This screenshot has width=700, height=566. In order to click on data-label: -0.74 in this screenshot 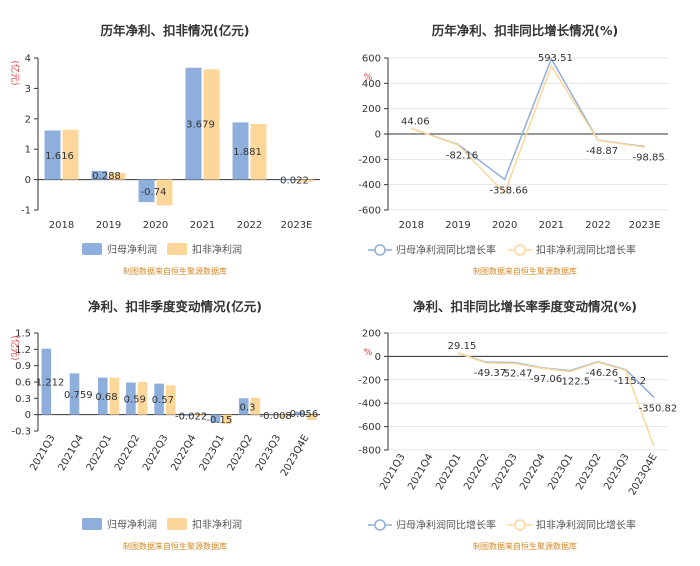, I will do `click(154, 192)`.